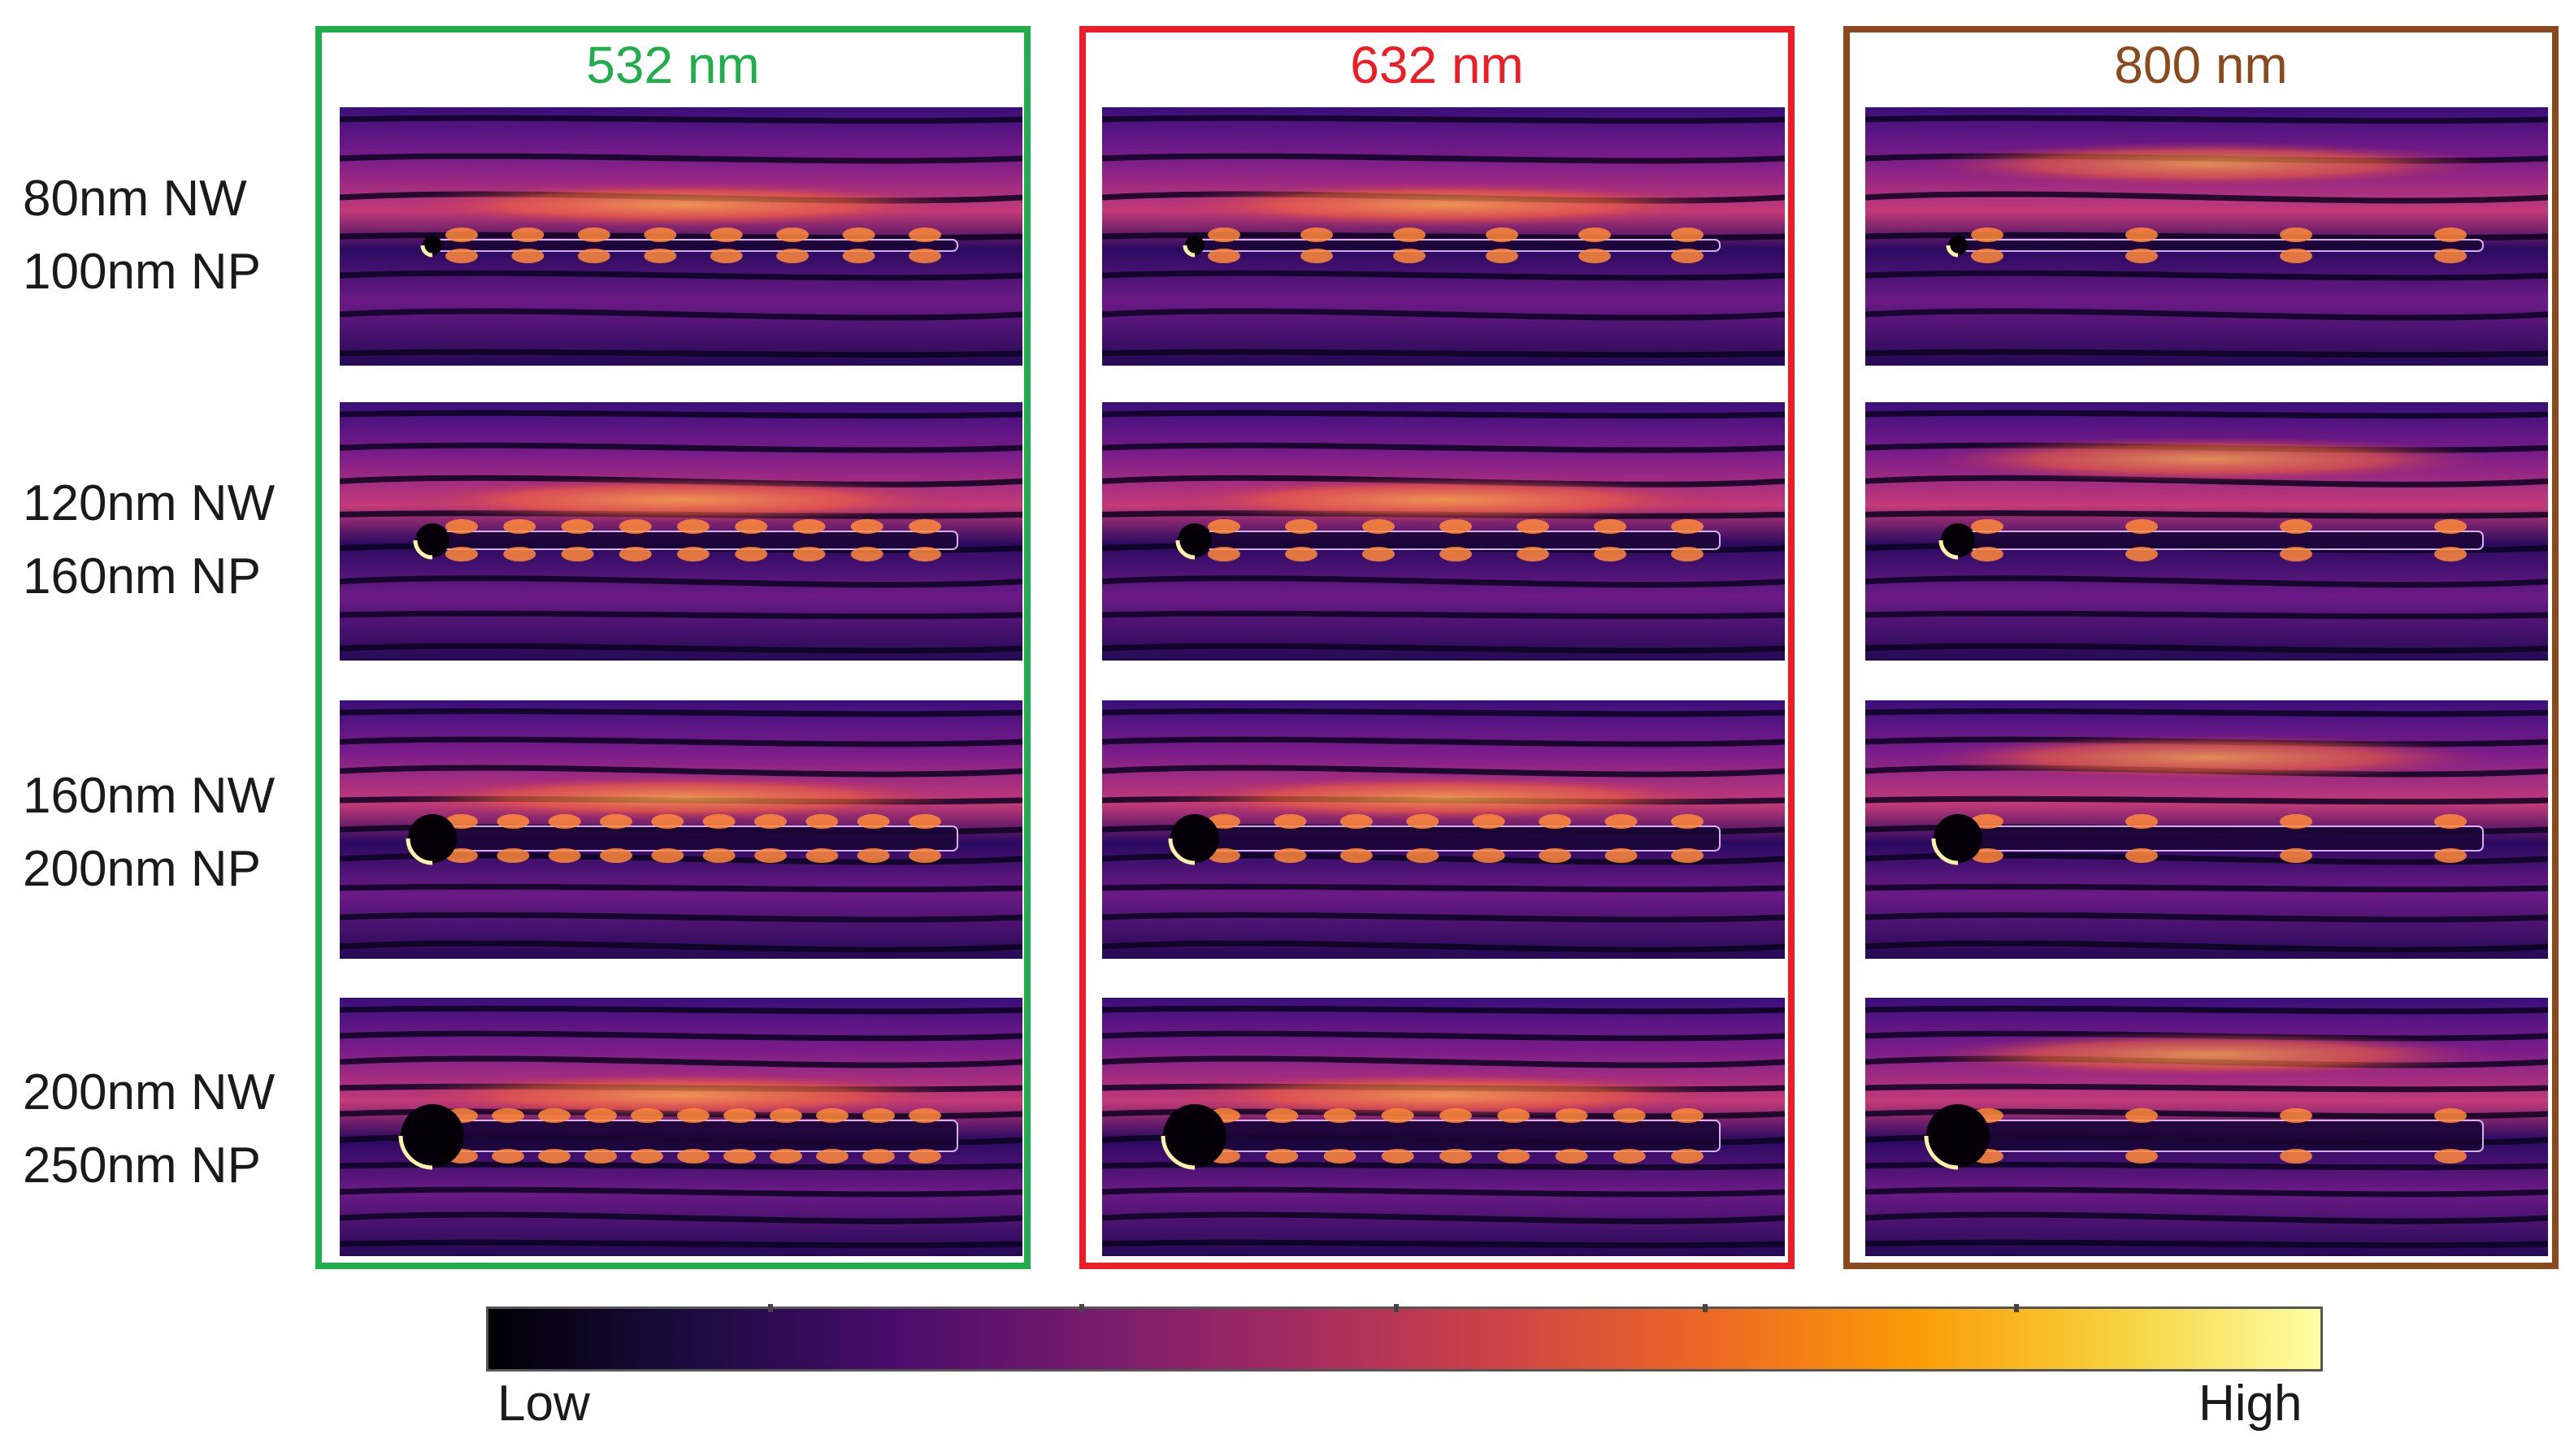 The height and width of the screenshot is (1456, 2574). What do you see at coordinates (1397, 1308) in the screenshot?
I see `colorbar-tick` at bounding box center [1397, 1308].